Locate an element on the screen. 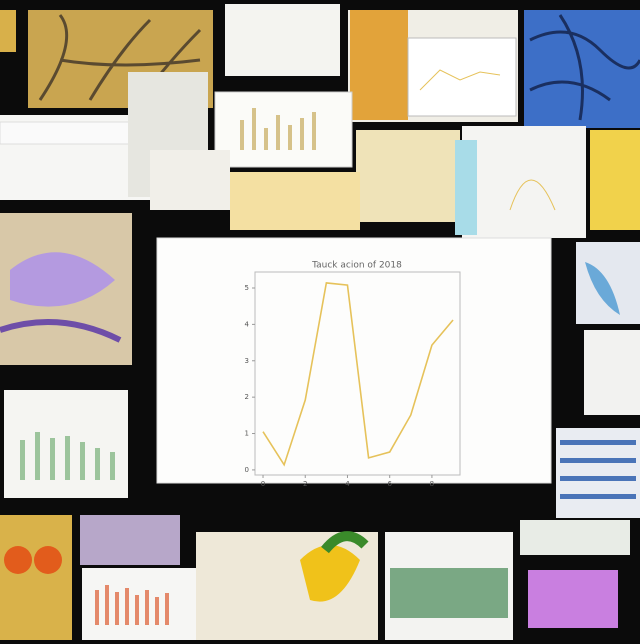  plot: 0 1 2 3 4 5 0 2 4 6 8 is located at coordinates (349, 385).